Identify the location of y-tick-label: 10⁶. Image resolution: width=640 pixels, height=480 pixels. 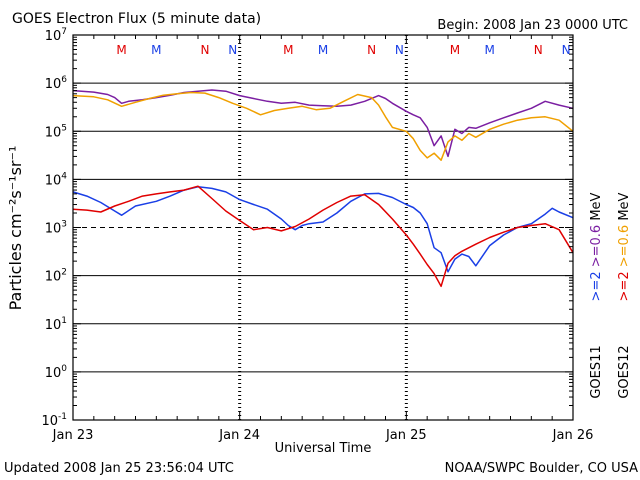
(56, 83).